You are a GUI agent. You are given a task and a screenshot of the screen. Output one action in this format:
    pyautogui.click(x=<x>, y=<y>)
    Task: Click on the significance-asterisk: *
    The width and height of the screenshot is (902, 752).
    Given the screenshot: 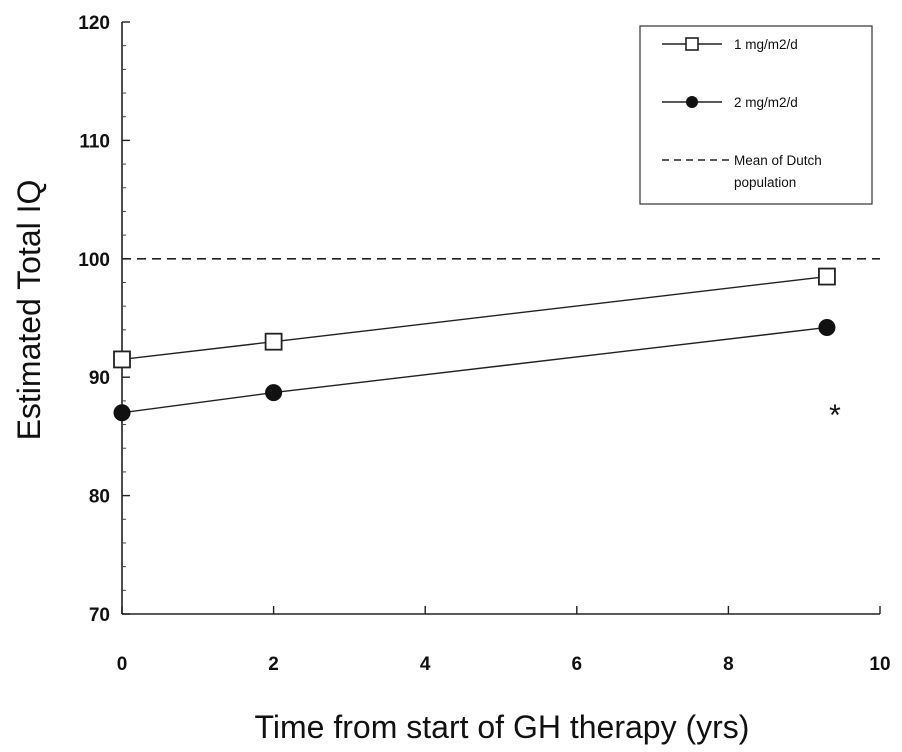 What is the action you would take?
    pyautogui.click(x=835, y=415)
    